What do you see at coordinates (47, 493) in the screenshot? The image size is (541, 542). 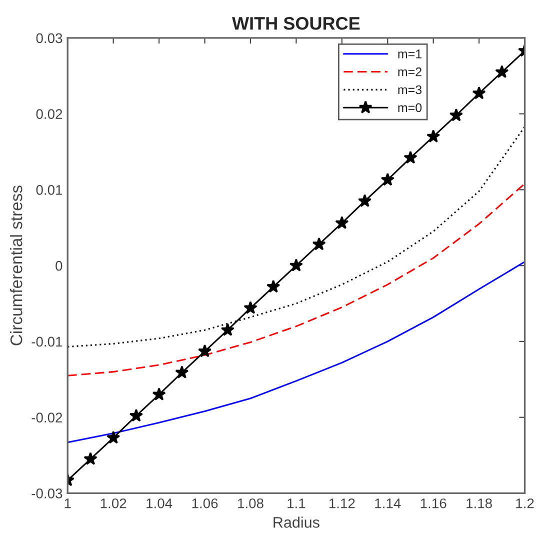 I see `y-tick-label: -0.03` at bounding box center [47, 493].